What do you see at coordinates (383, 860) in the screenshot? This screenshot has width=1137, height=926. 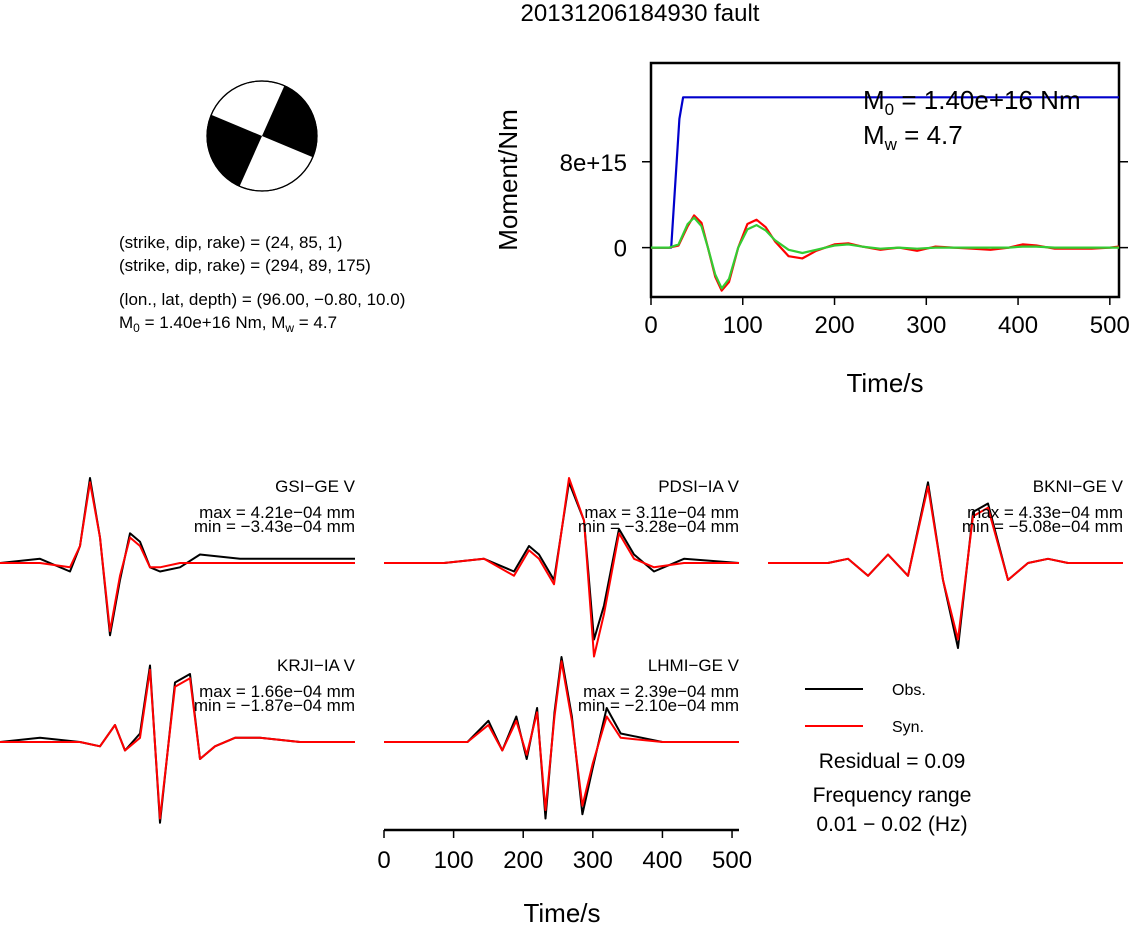 I see `waveform-xtick-label: 0` at bounding box center [383, 860].